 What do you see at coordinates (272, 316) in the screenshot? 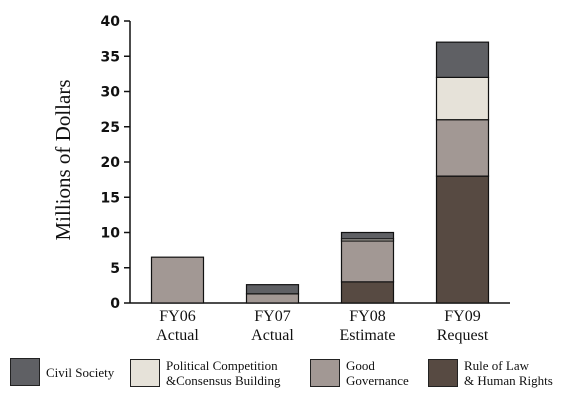
I see `category-label-line1: FY07` at bounding box center [272, 316].